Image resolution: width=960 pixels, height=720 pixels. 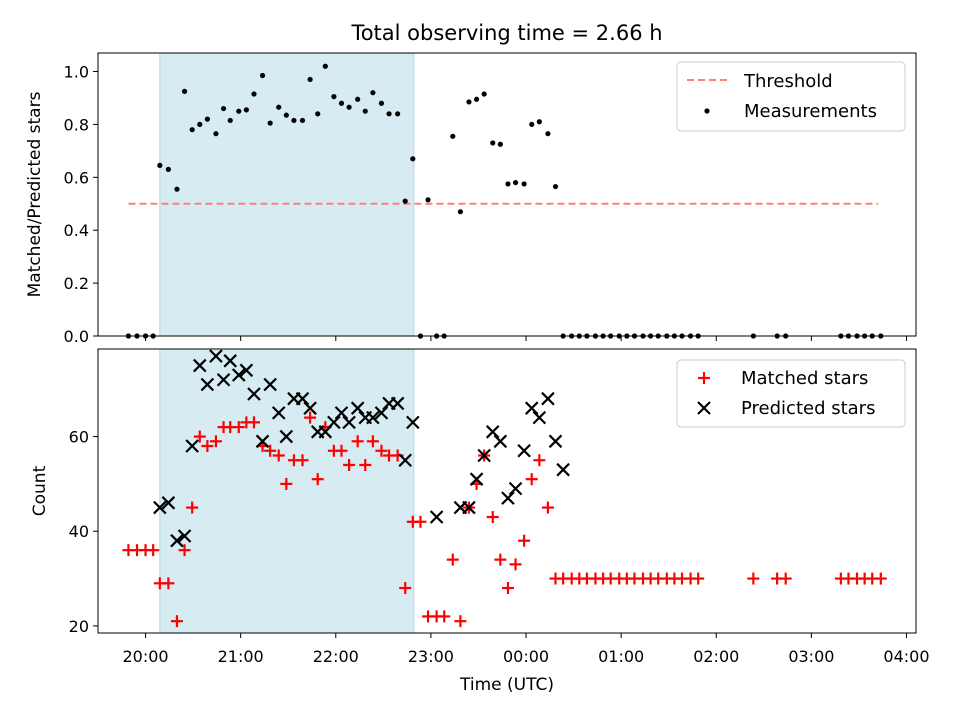 I want to click on bottom-y-axis-label: Count, so click(x=40, y=490).